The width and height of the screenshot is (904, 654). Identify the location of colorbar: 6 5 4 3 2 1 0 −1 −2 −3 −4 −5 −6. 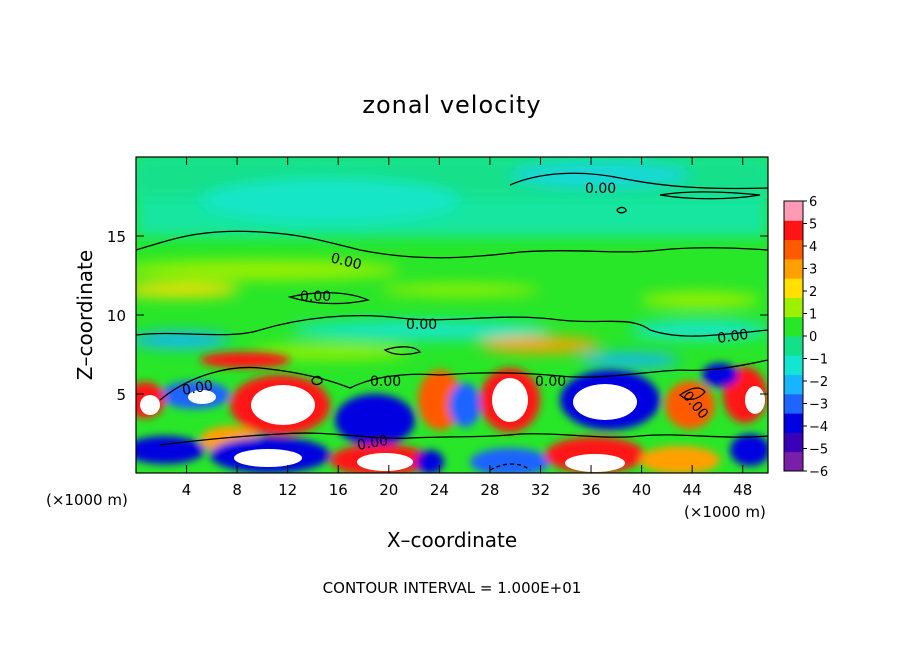
(805, 337).